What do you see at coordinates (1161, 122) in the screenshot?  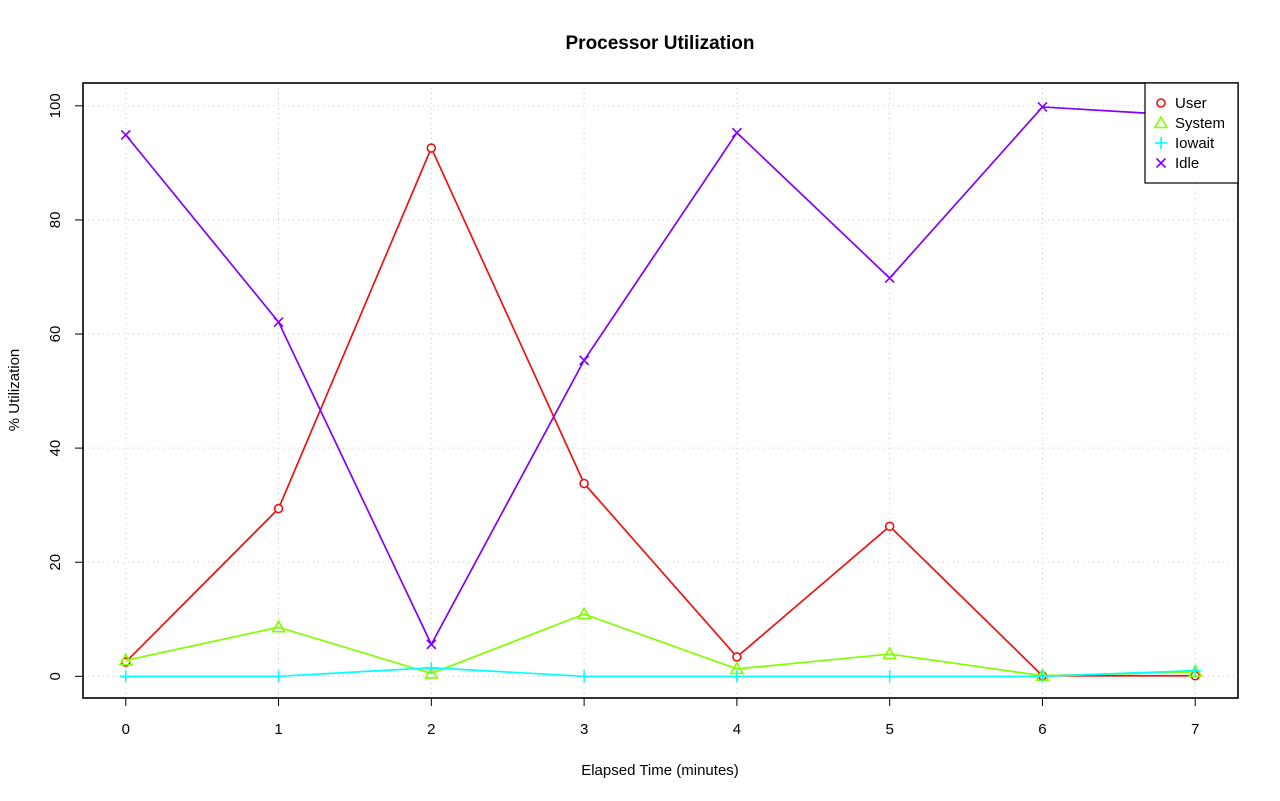 I see `legend-marker-system` at bounding box center [1161, 122].